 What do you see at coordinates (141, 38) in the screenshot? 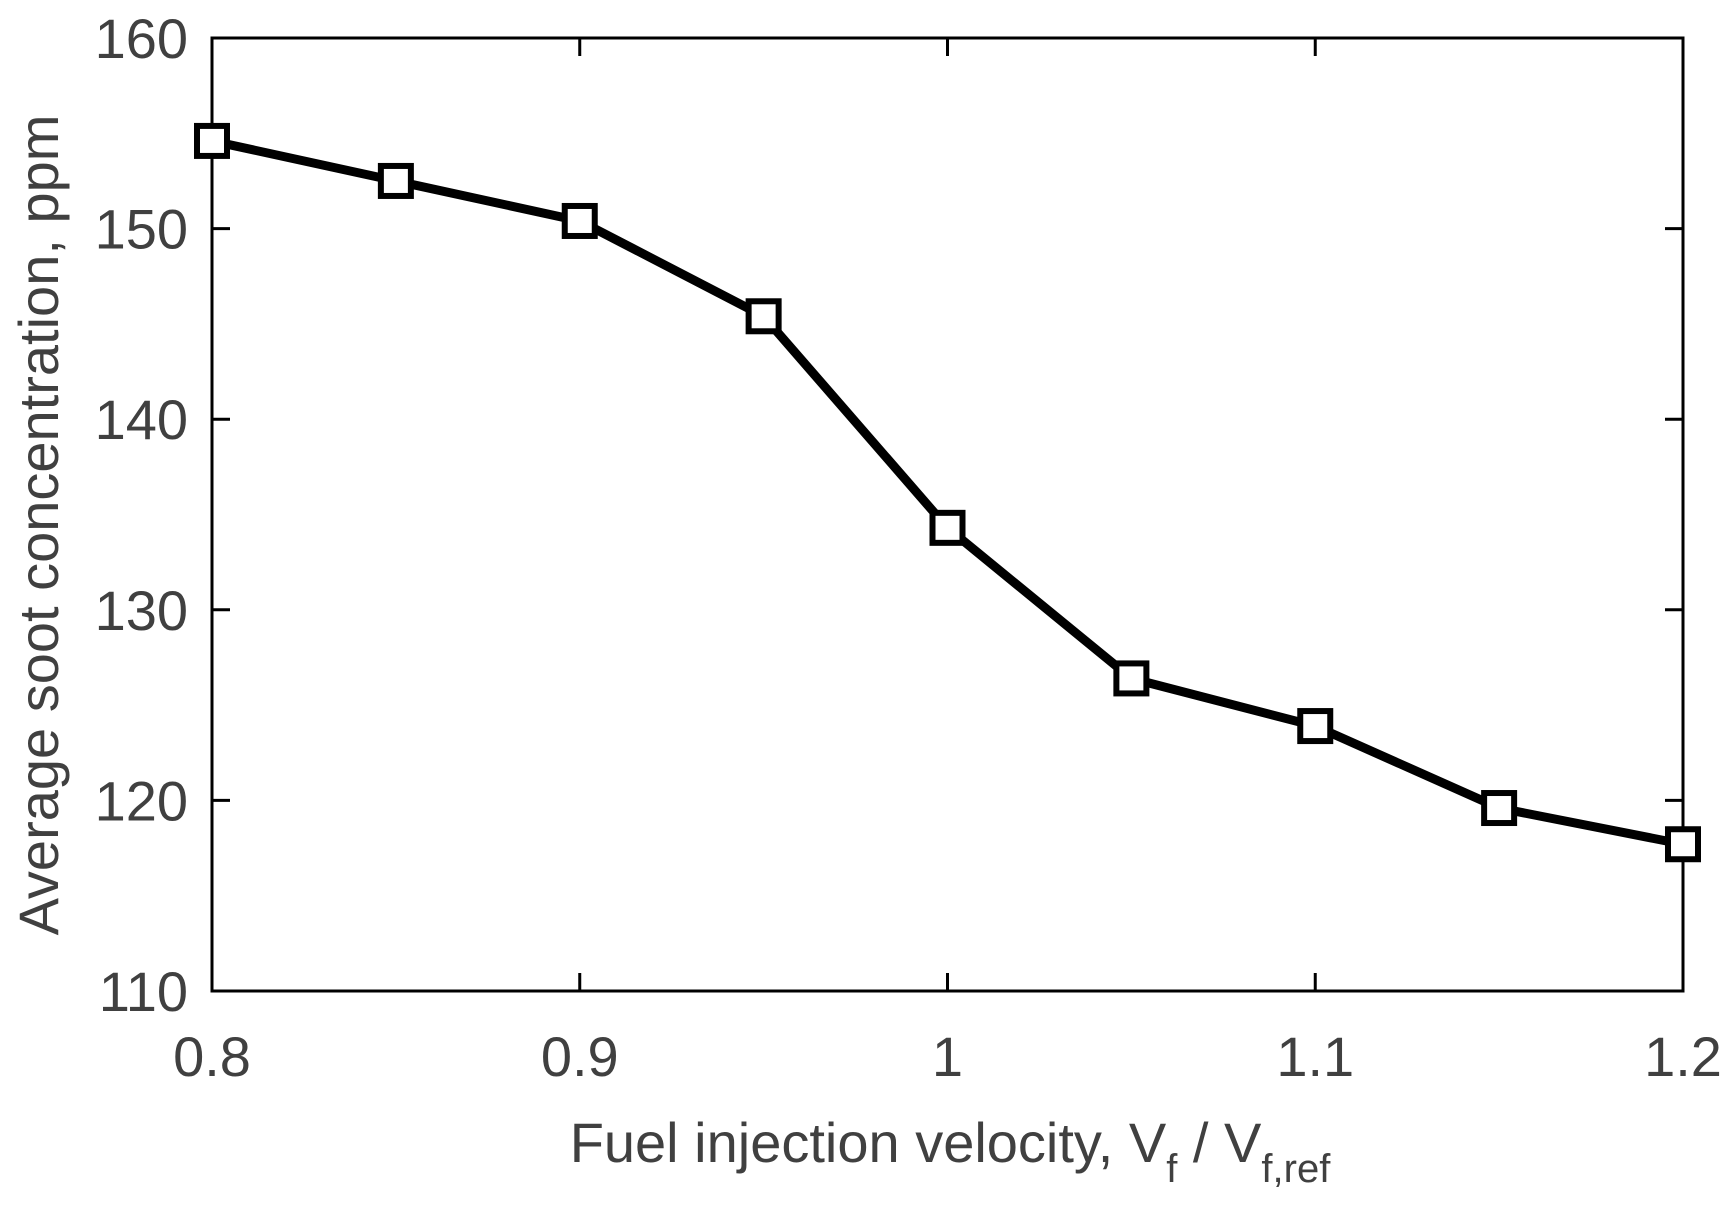
I see `y-tick-label: 160` at bounding box center [141, 38].